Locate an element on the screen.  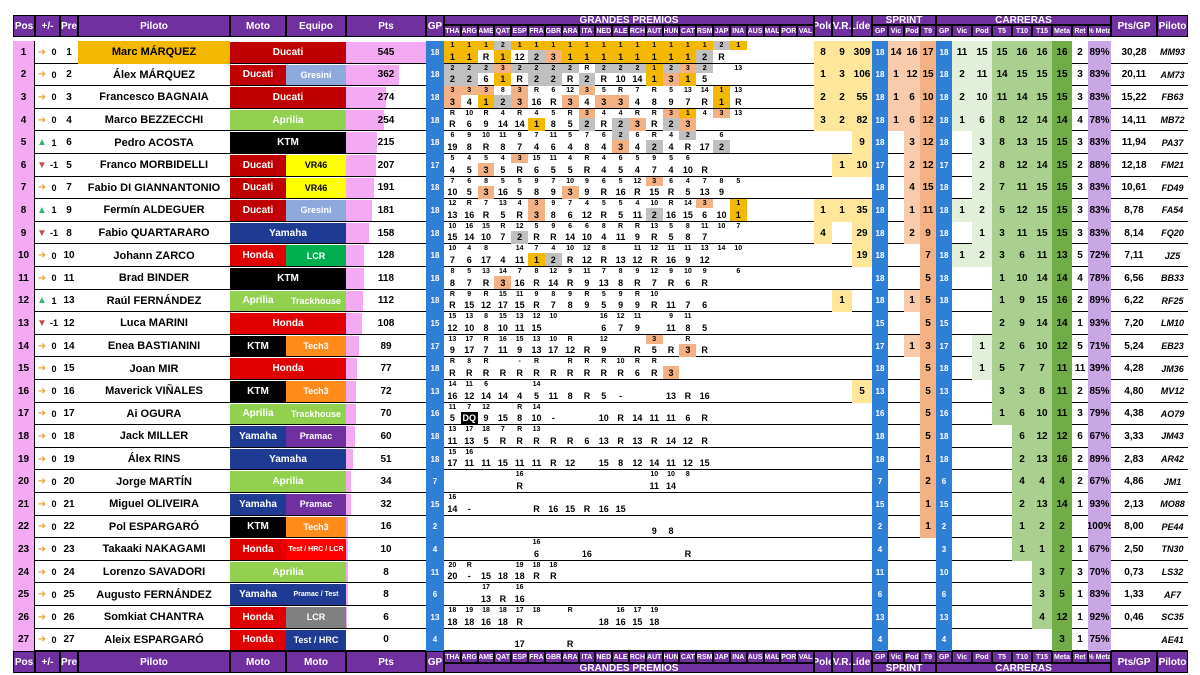
race-top15: 2 is located at coordinates (1042, 527).